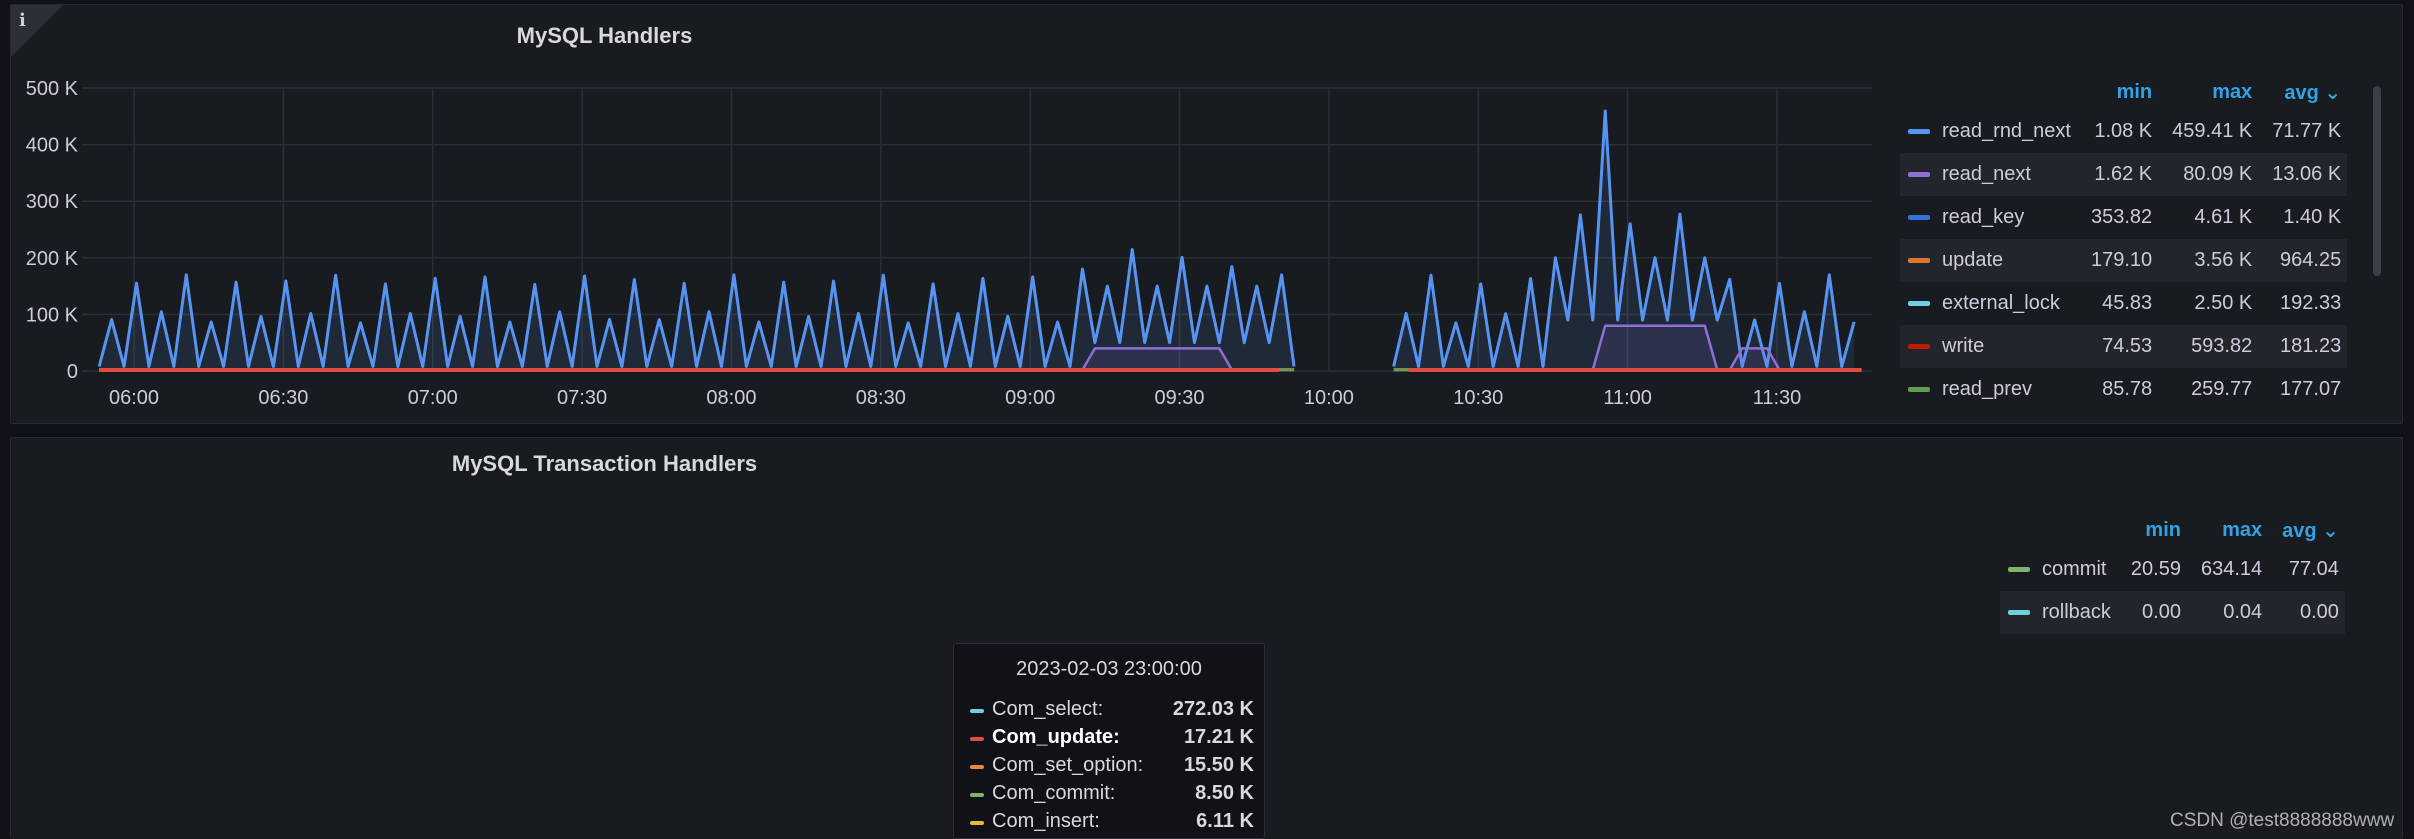  I want to click on legend-min: 1.62 K, so click(2117, 174).